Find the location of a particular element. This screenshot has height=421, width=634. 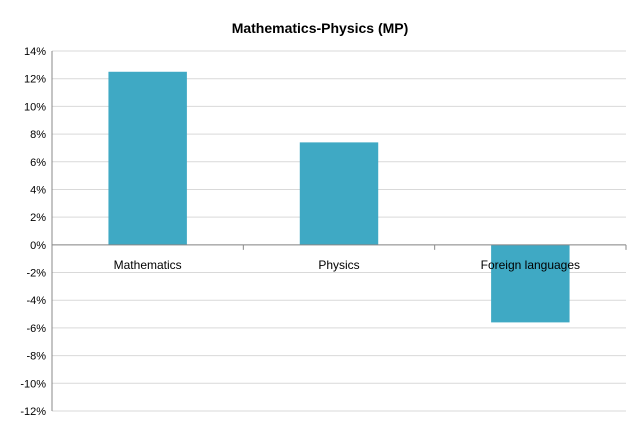

y-tick-label: 6% is located at coordinates (38, 163).